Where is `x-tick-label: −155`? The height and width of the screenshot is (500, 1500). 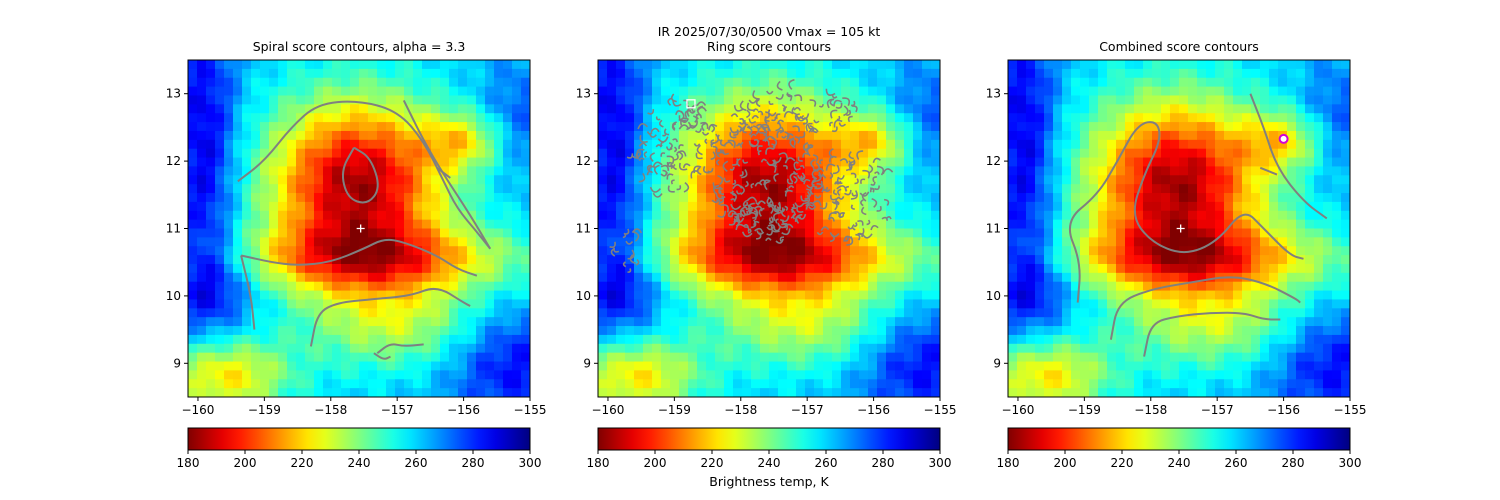 x-tick-label: −155 is located at coordinates (1350, 410).